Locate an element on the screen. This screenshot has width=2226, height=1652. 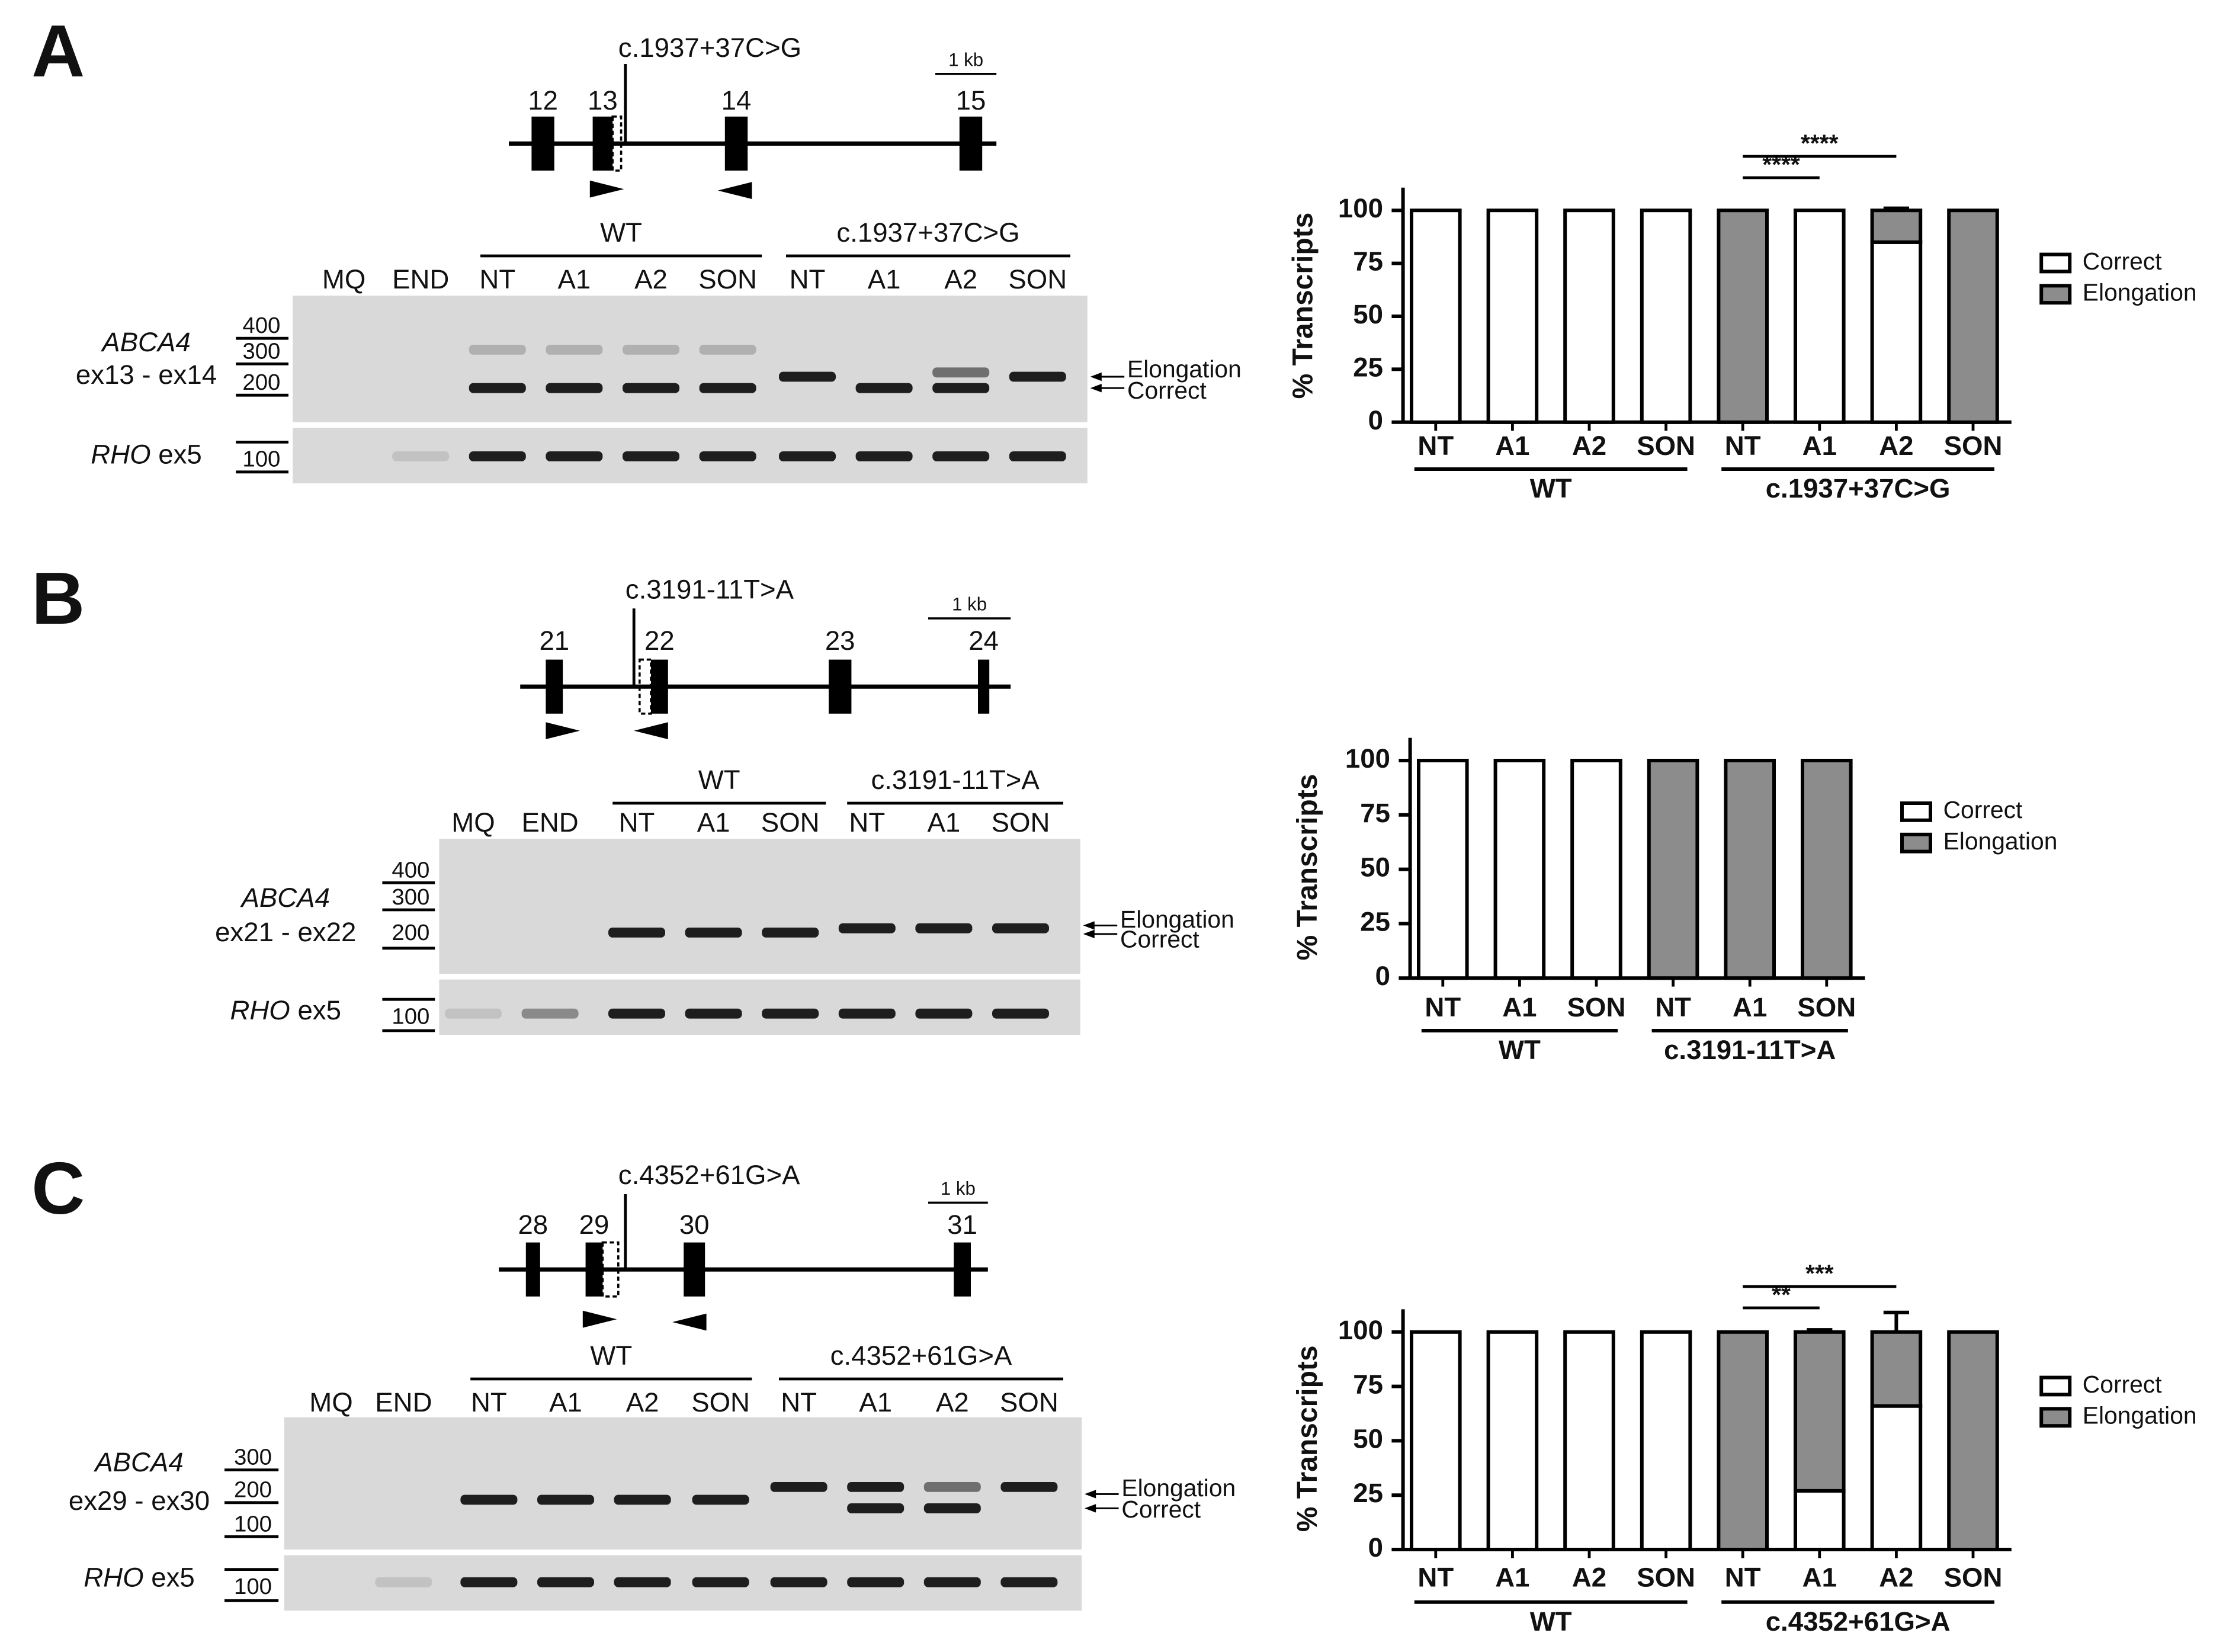
lane-label: MQ is located at coordinates (330, 1402).